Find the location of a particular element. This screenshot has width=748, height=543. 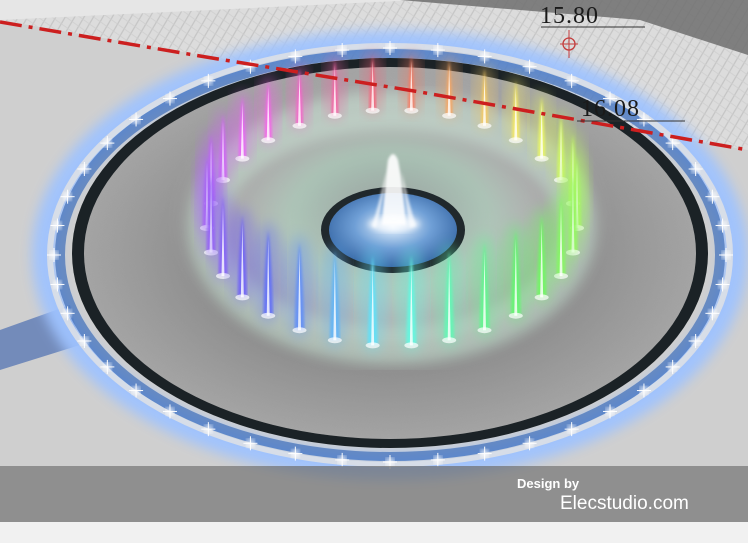

bottom-strip is located at coordinates (374, 532).